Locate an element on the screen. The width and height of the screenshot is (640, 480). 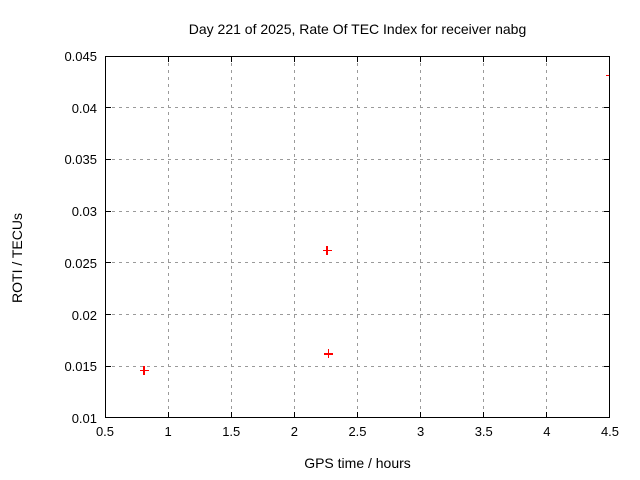
x-tick-label: 4.5 is located at coordinates (610, 431).